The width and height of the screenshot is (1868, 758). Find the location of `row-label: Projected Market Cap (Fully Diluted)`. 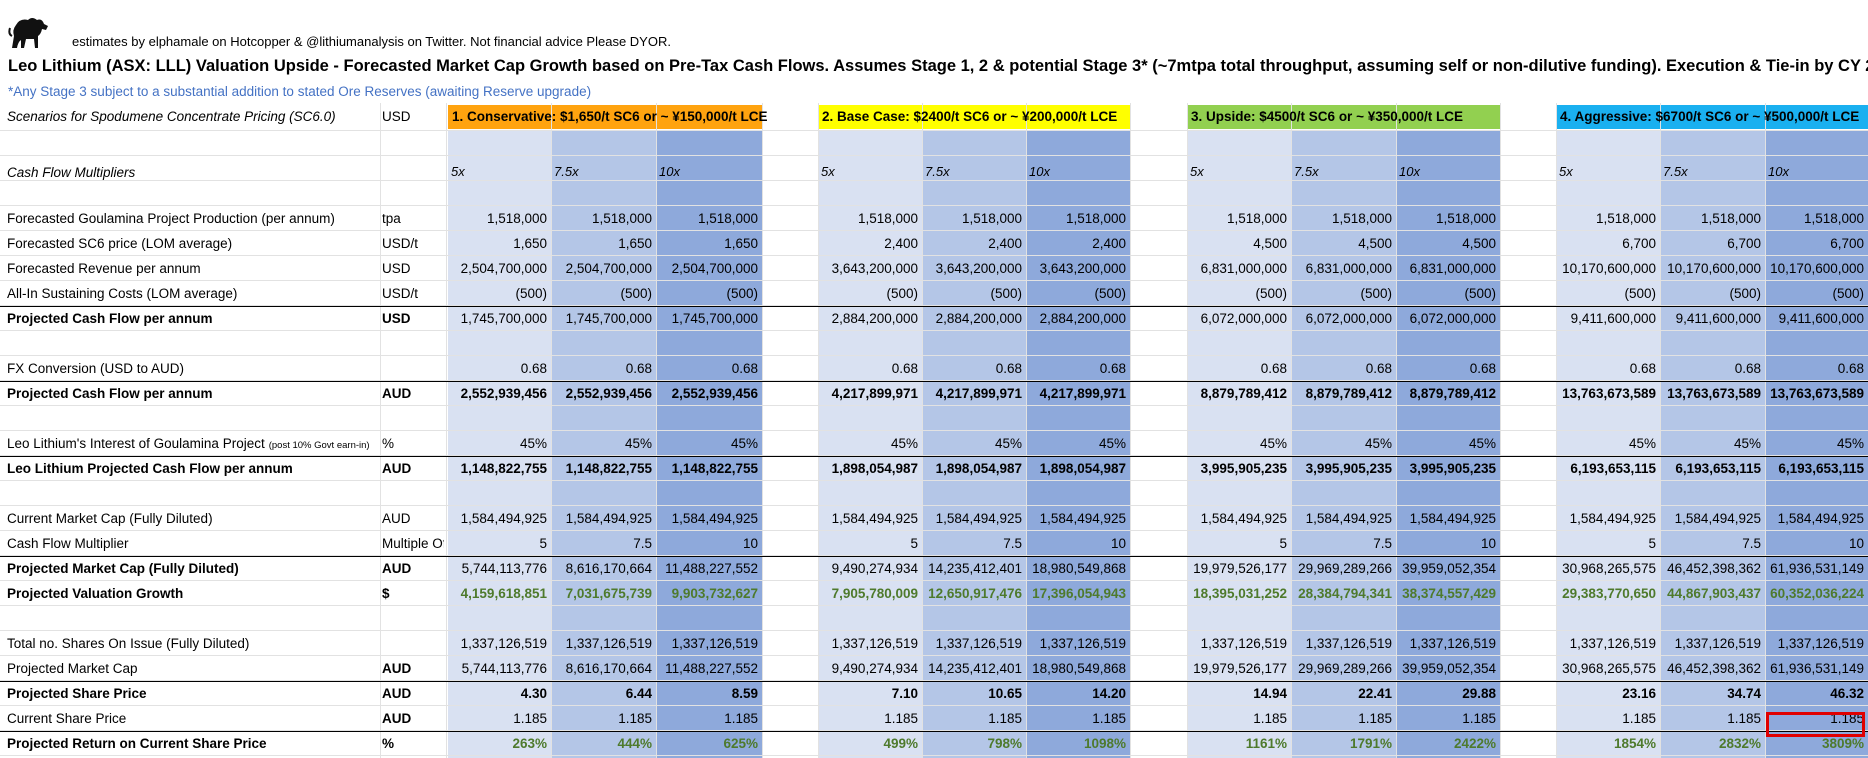

row-label: Projected Market Cap (Fully Diluted) is located at coordinates (193, 568).